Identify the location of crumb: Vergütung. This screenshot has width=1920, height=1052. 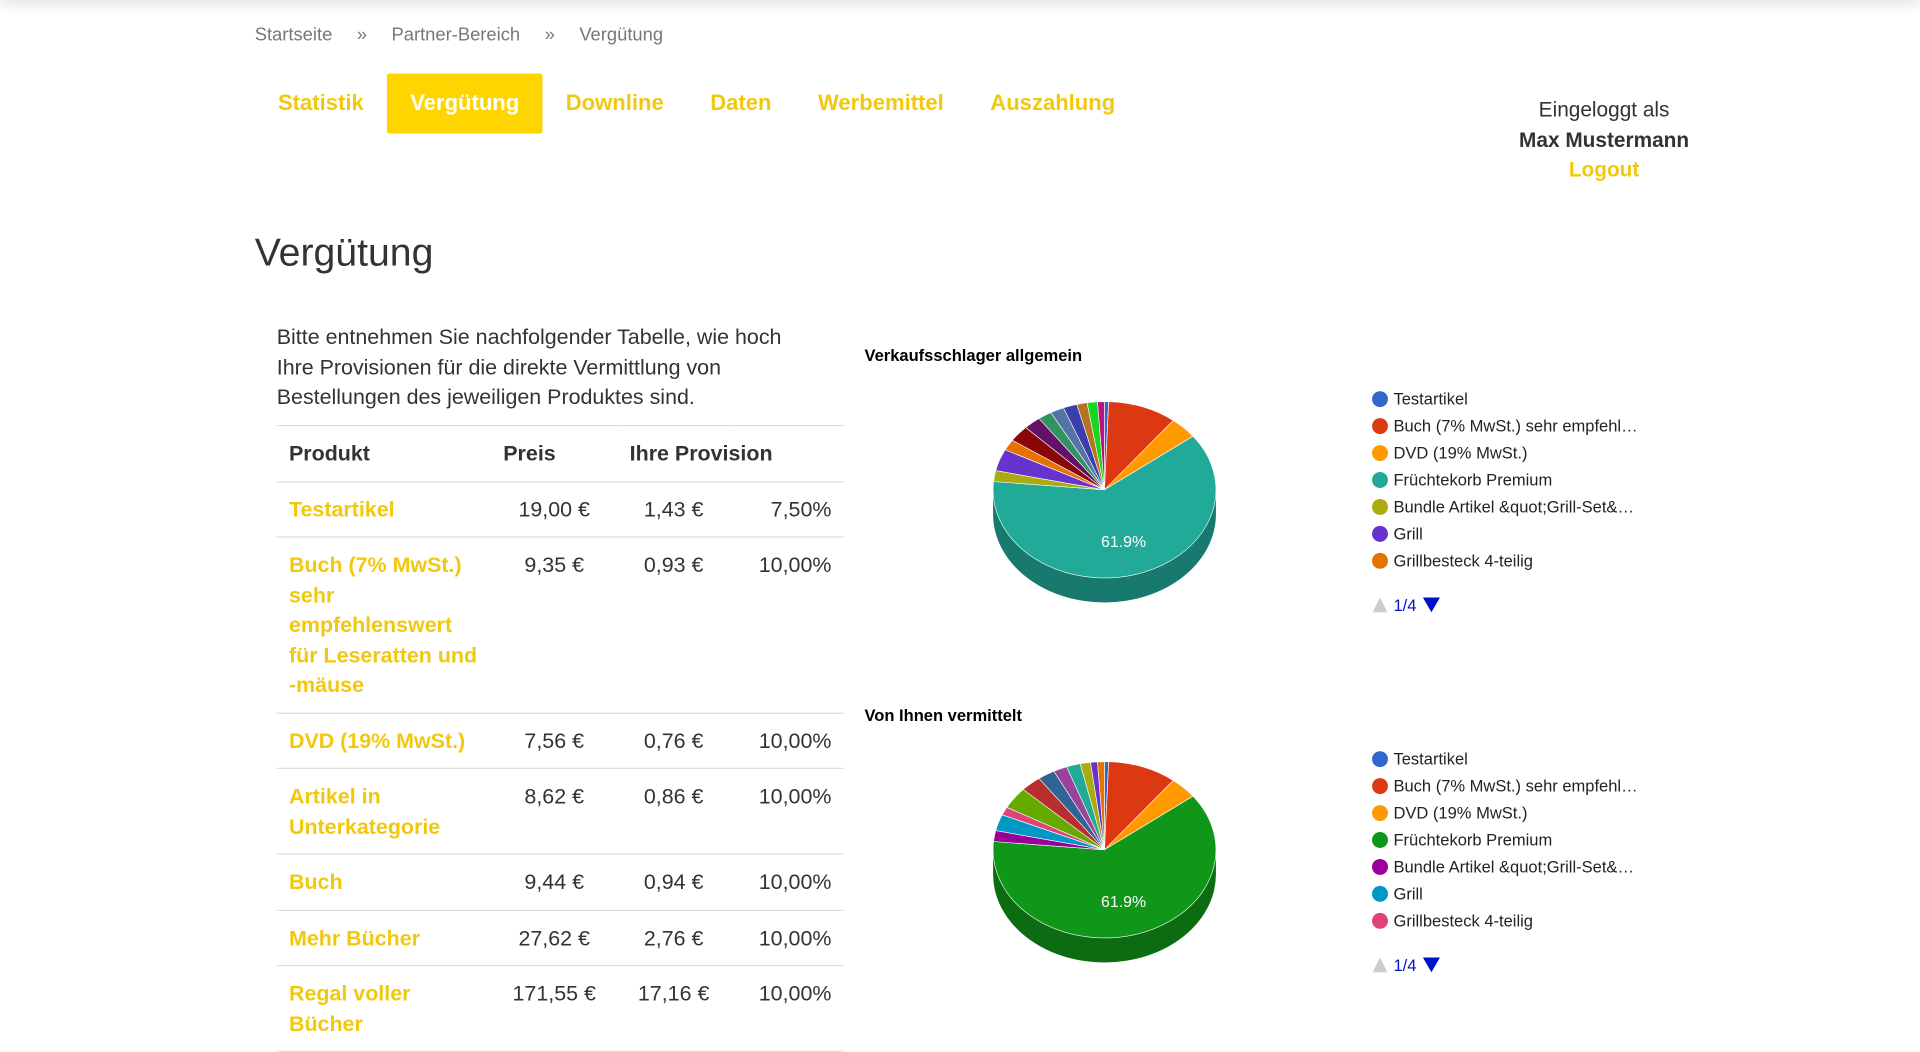
(621, 35).